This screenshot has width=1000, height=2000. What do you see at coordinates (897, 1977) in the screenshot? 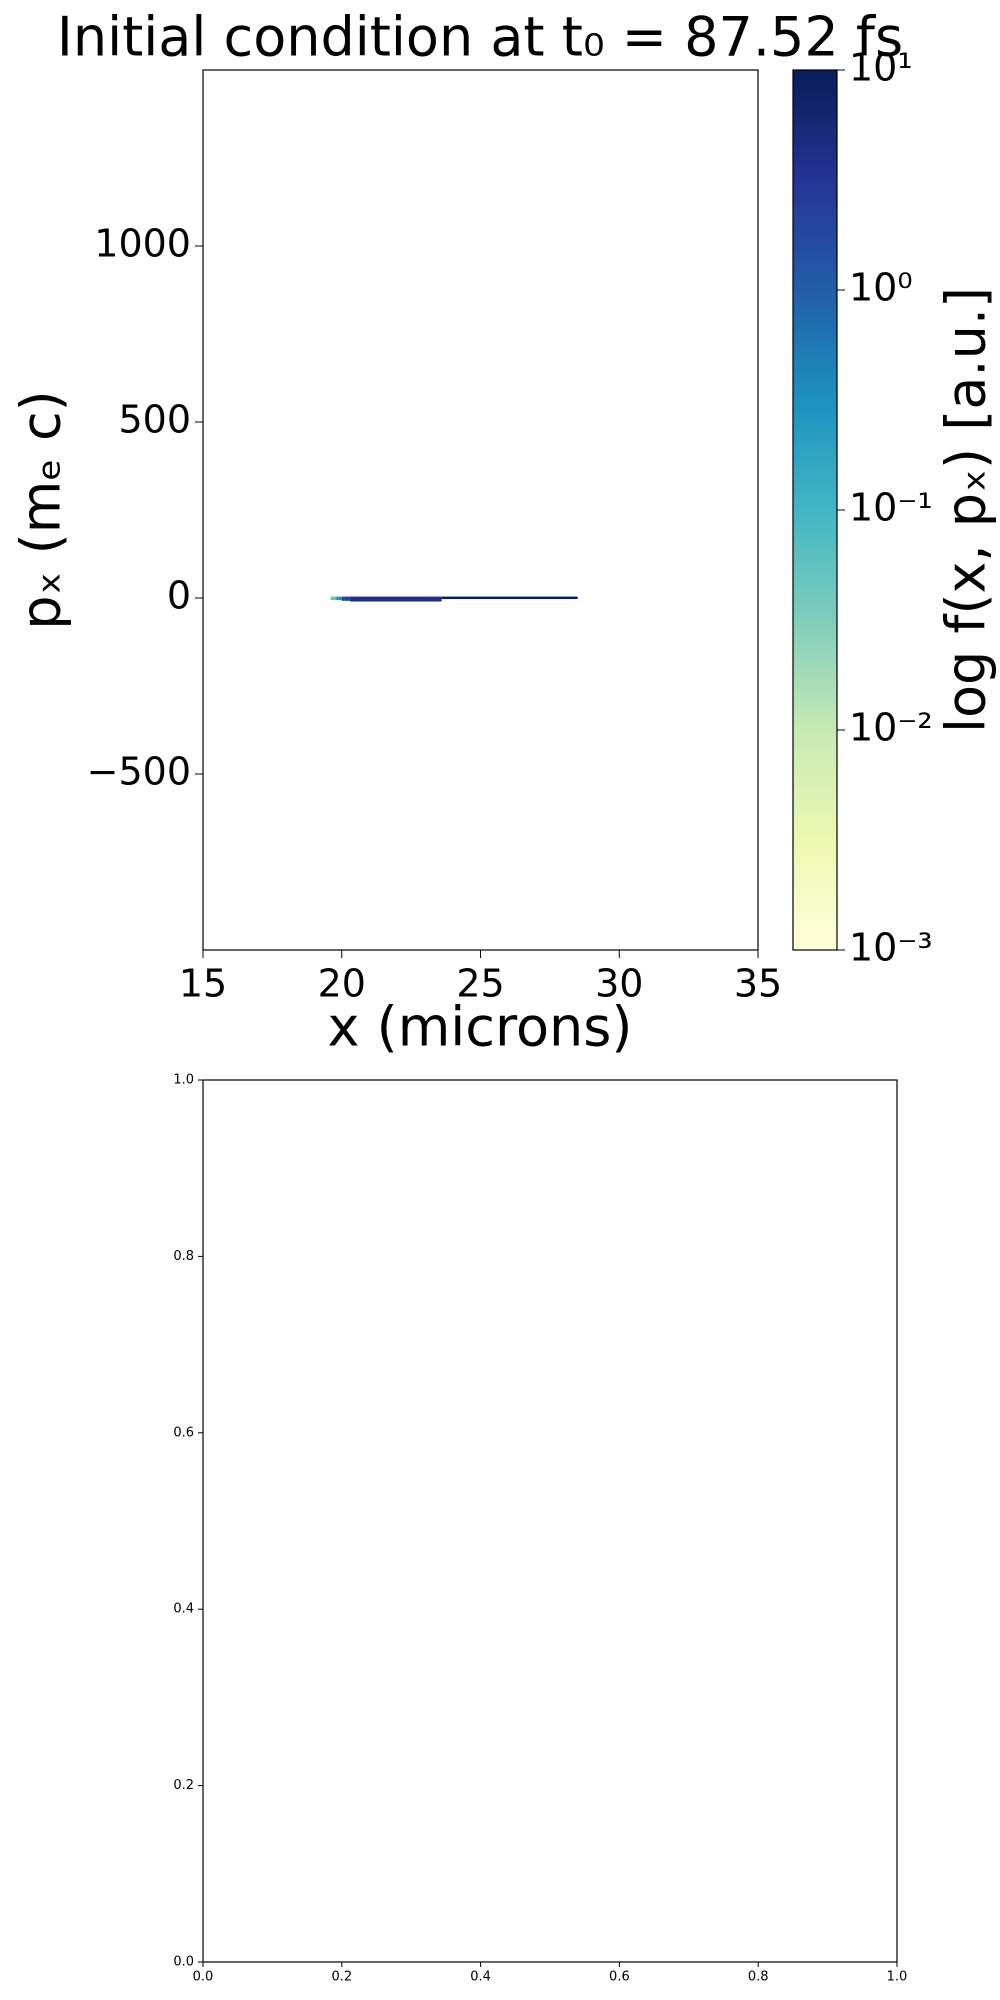
I see `x-tick-label: 1.0` at bounding box center [897, 1977].